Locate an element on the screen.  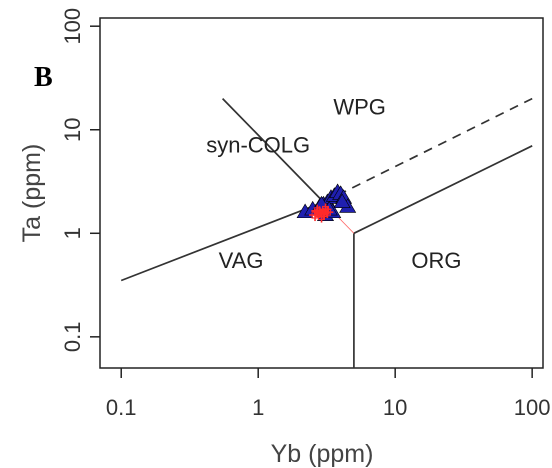
x-axis-title: Yb (ppm) is located at coordinates (322, 454).